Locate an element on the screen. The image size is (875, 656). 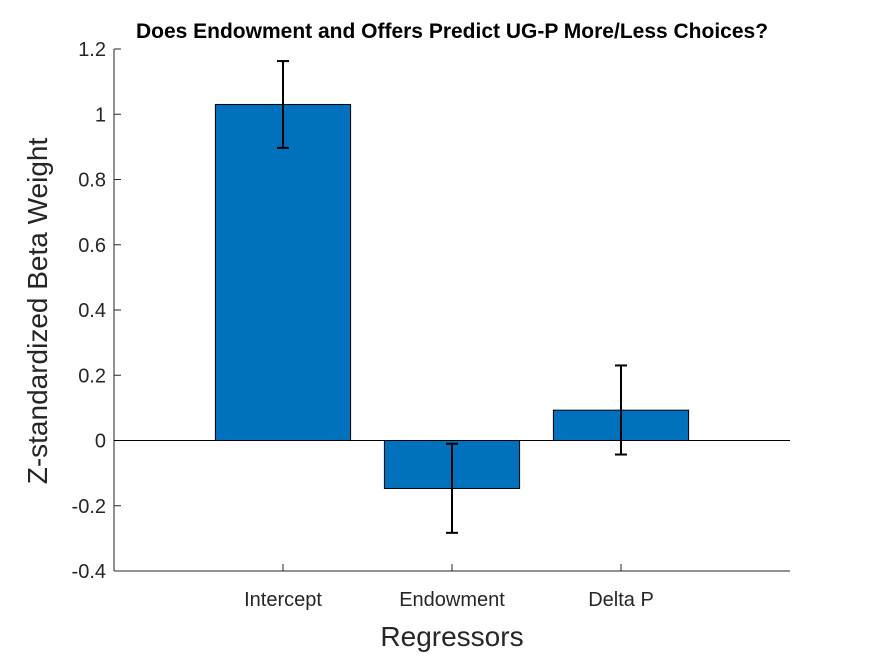
bar-intercept is located at coordinates (283, 272).